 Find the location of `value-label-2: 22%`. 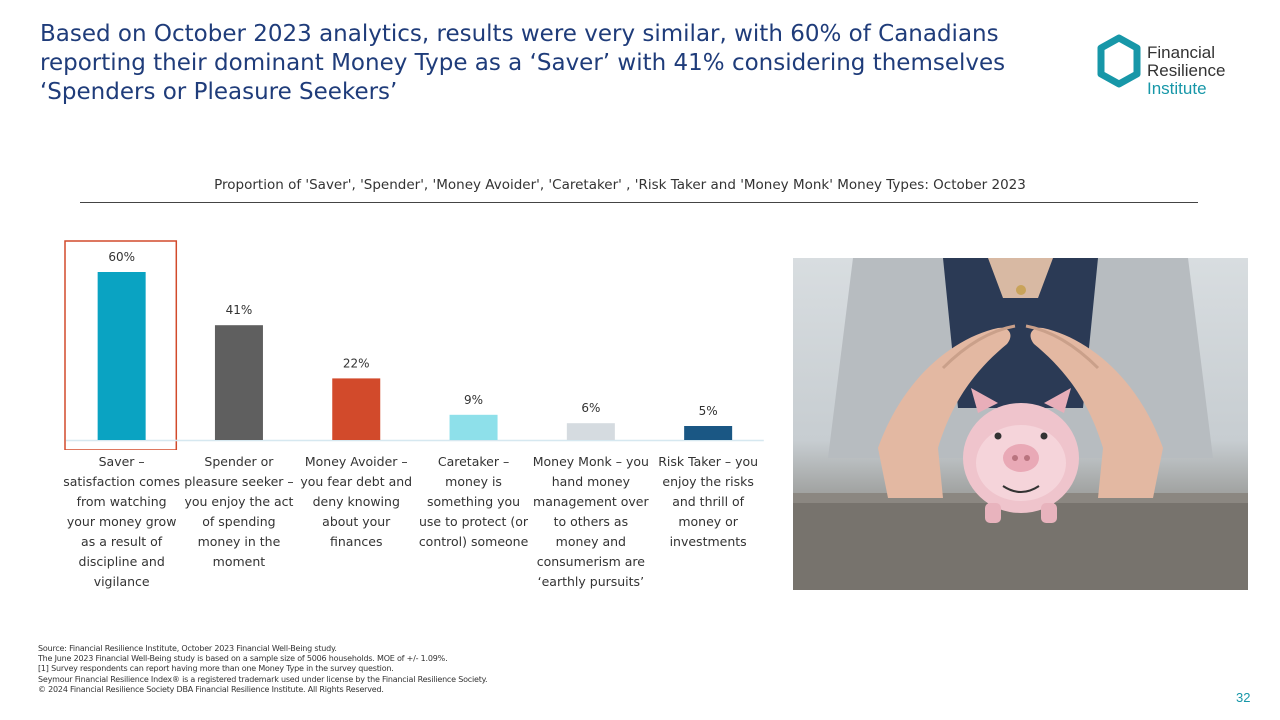

value-label-2: 22% is located at coordinates (356, 363).